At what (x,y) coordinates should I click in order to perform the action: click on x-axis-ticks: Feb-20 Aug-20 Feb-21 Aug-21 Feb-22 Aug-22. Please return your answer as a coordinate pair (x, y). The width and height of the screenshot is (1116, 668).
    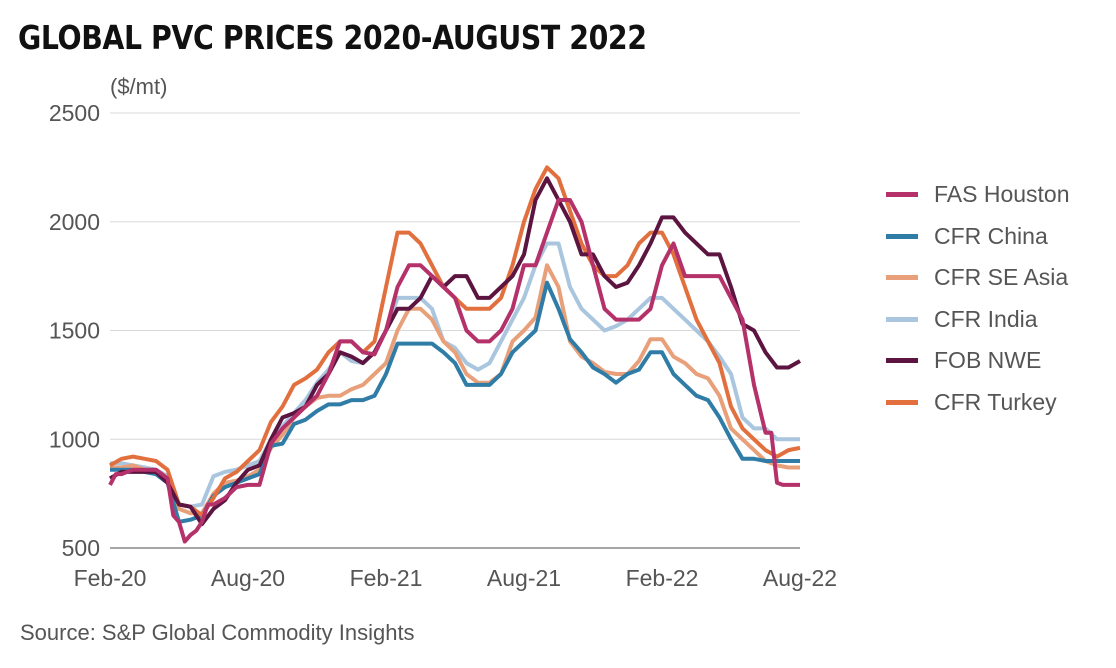
    Looking at the image, I should click on (456, 578).